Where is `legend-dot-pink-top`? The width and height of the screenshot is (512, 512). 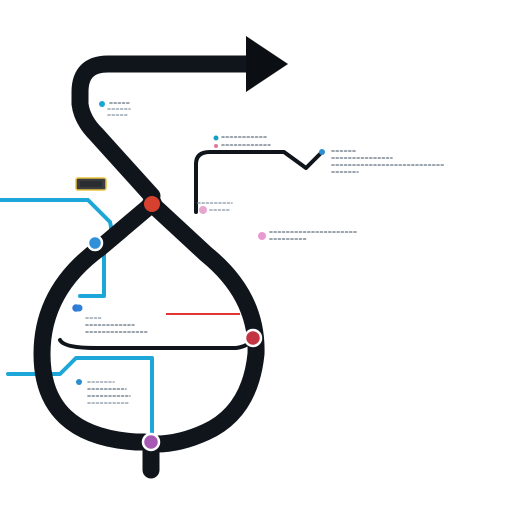 legend-dot-pink-top is located at coordinates (216, 146).